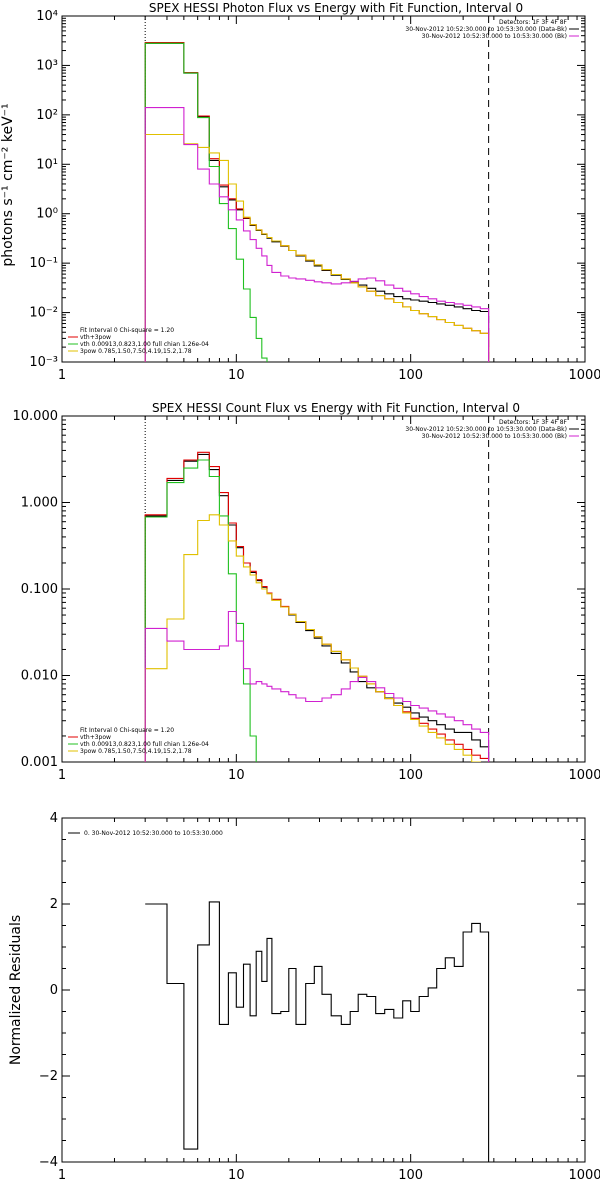 The image size is (600, 1200). I want to click on y-tick-label: 0.001, so click(39, 762).